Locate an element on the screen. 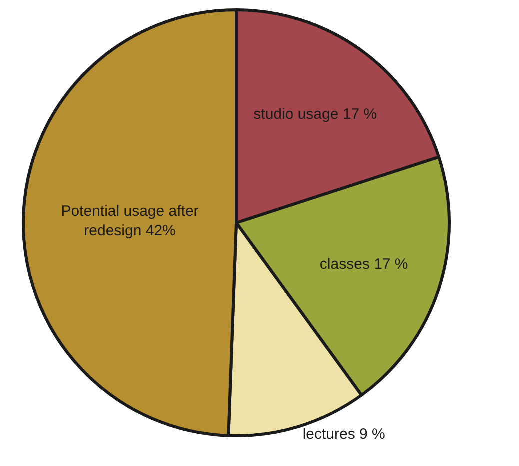  slice-label: classes 17 % is located at coordinates (364, 264).